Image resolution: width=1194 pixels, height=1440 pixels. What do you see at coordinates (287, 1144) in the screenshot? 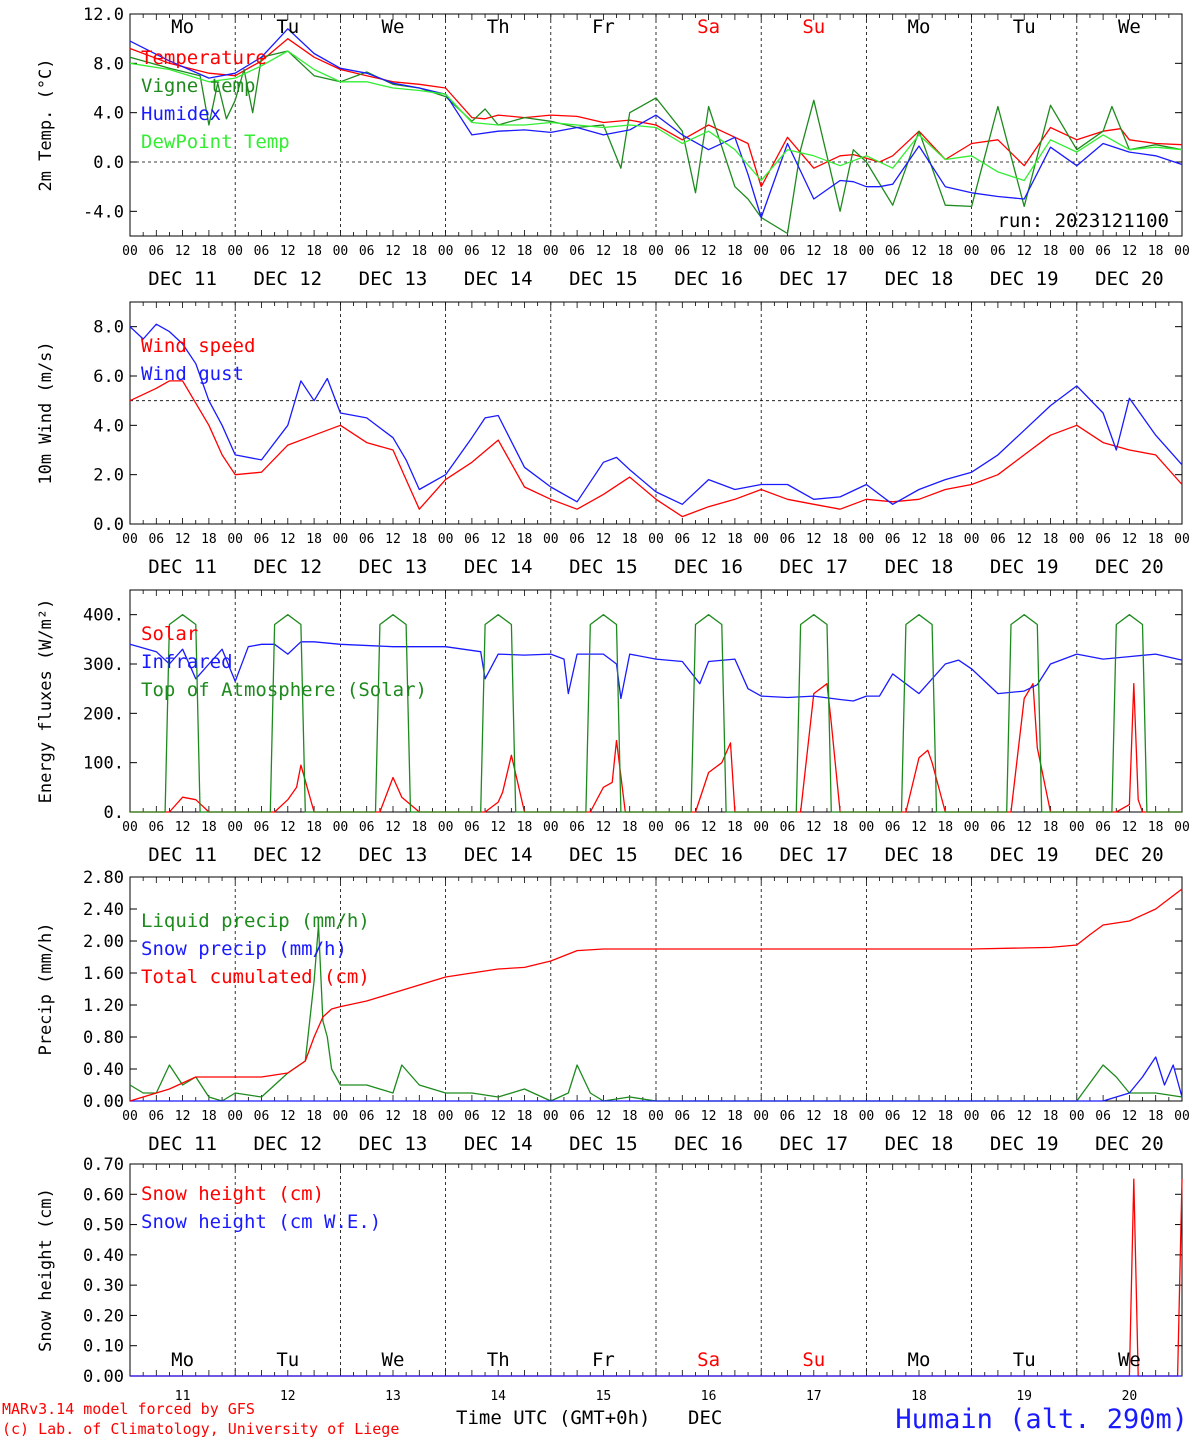
I see `date-label: DEC 12` at bounding box center [287, 1144].